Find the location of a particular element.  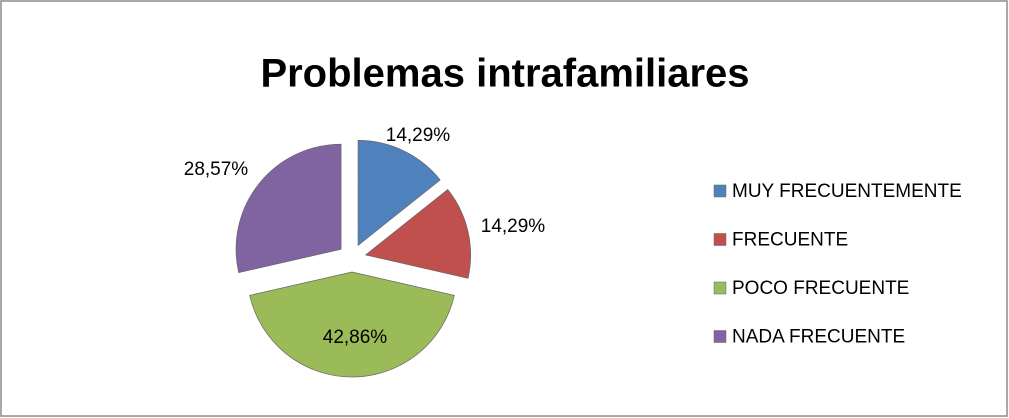

legend-label: MUY FRECUENTEMENTE is located at coordinates (847, 191).